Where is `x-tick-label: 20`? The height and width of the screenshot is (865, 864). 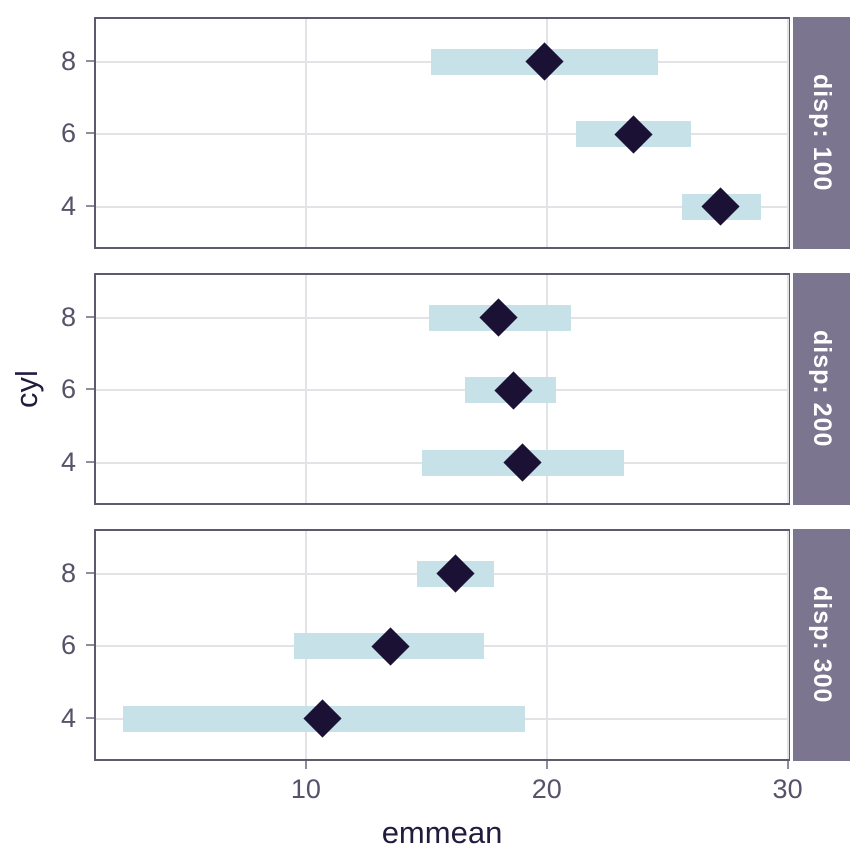 x-tick-label: 20 is located at coordinates (546, 789).